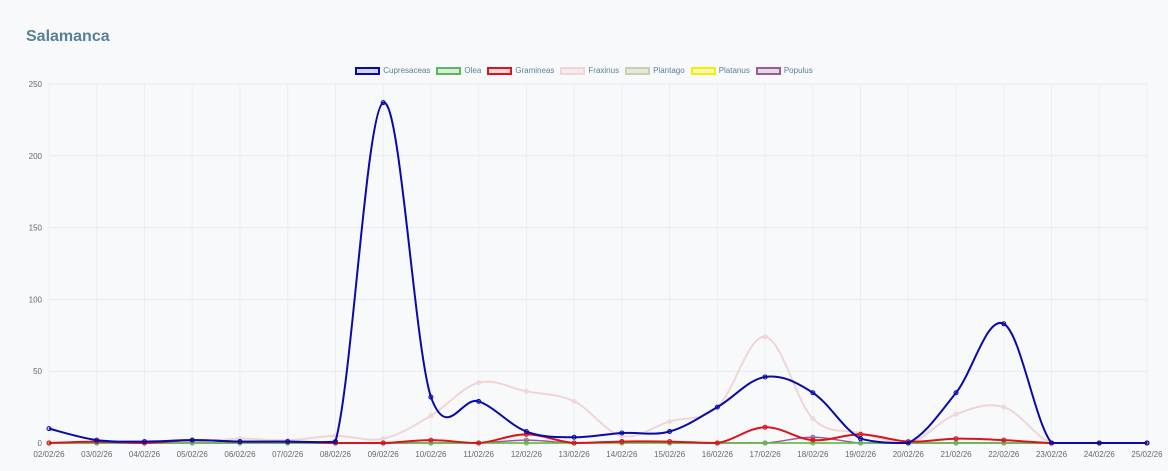 The width and height of the screenshot is (1168, 471). Describe the element at coordinates (956, 454) in the screenshot. I see `x-tick-label: 21/02/26` at that location.